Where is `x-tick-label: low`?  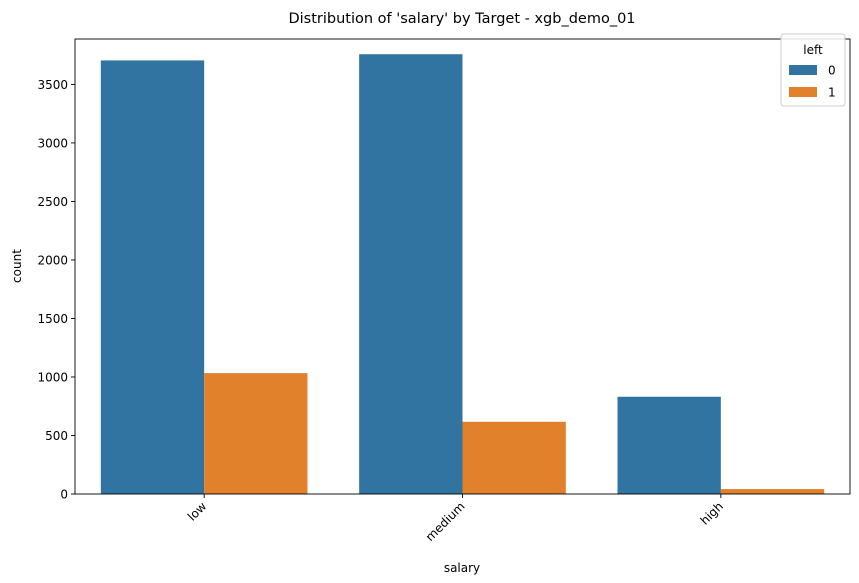 x-tick-label: low is located at coordinates (197, 511).